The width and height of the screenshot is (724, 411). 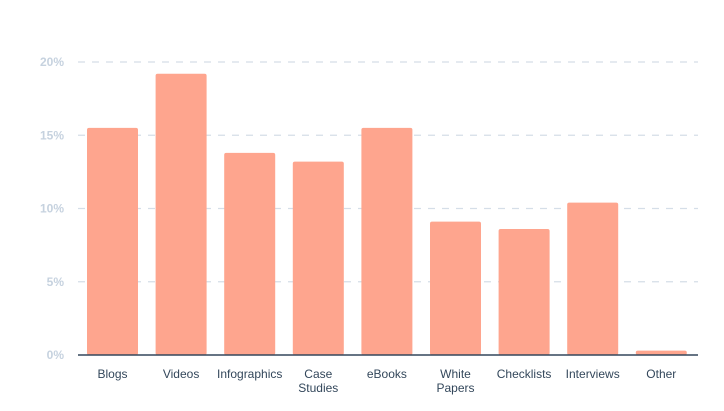 I want to click on x-tick-label-line: Other, so click(x=661, y=374).